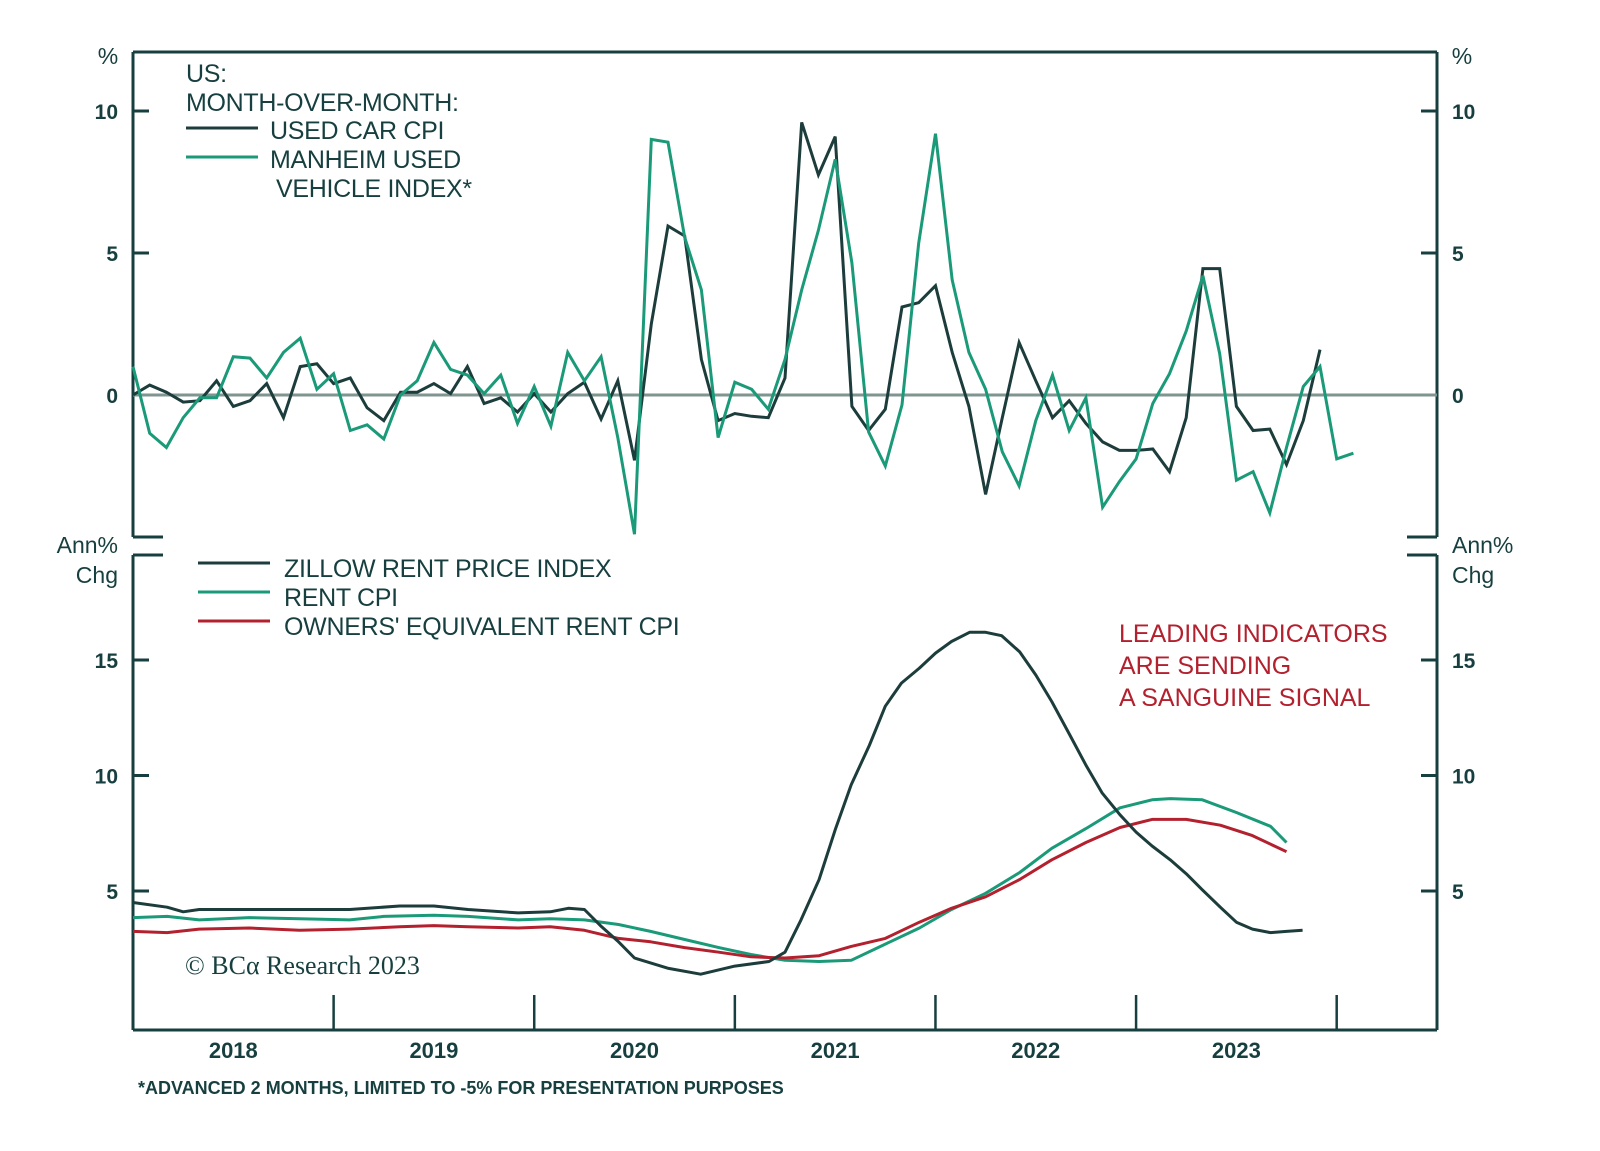 The image size is (1600, 1151). What do you see at coordinates (112, 396) in the screenshot?
I see `top-left-ytick-label: 0` at bounding box center [112, 396].